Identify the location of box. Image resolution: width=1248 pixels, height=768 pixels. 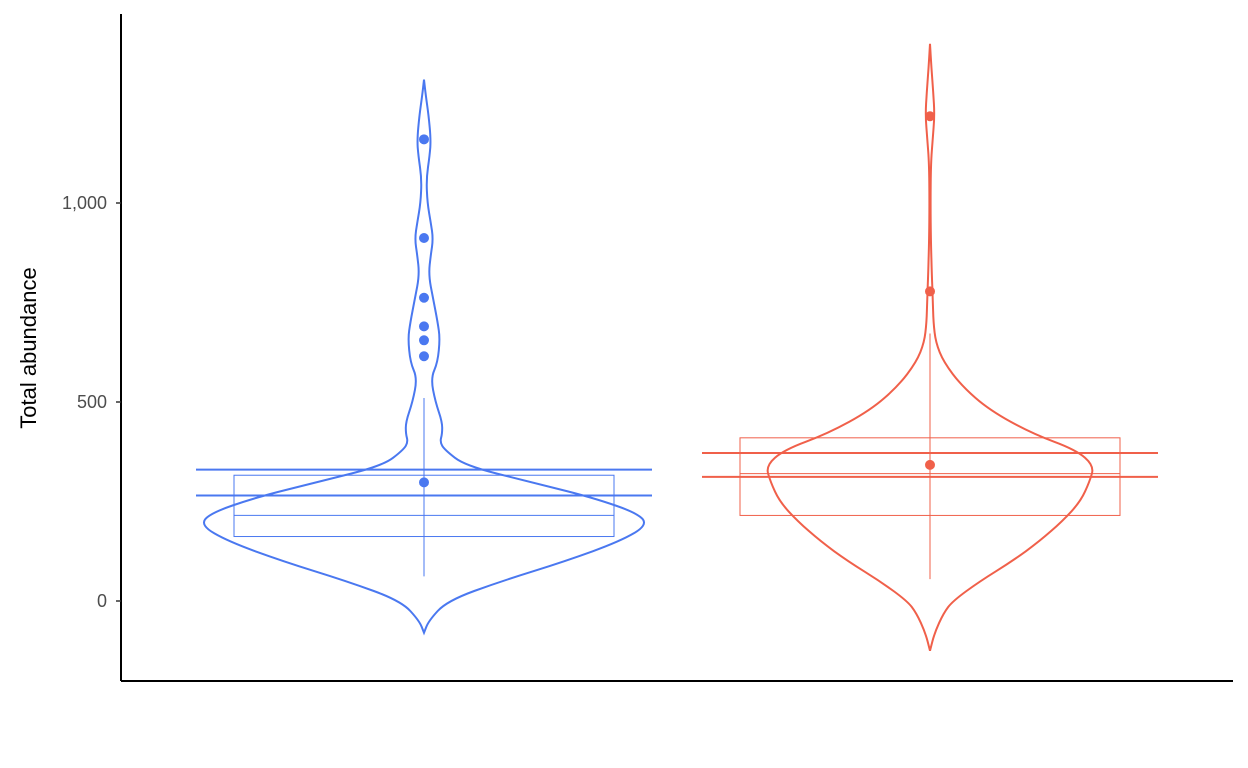
(424, 506).